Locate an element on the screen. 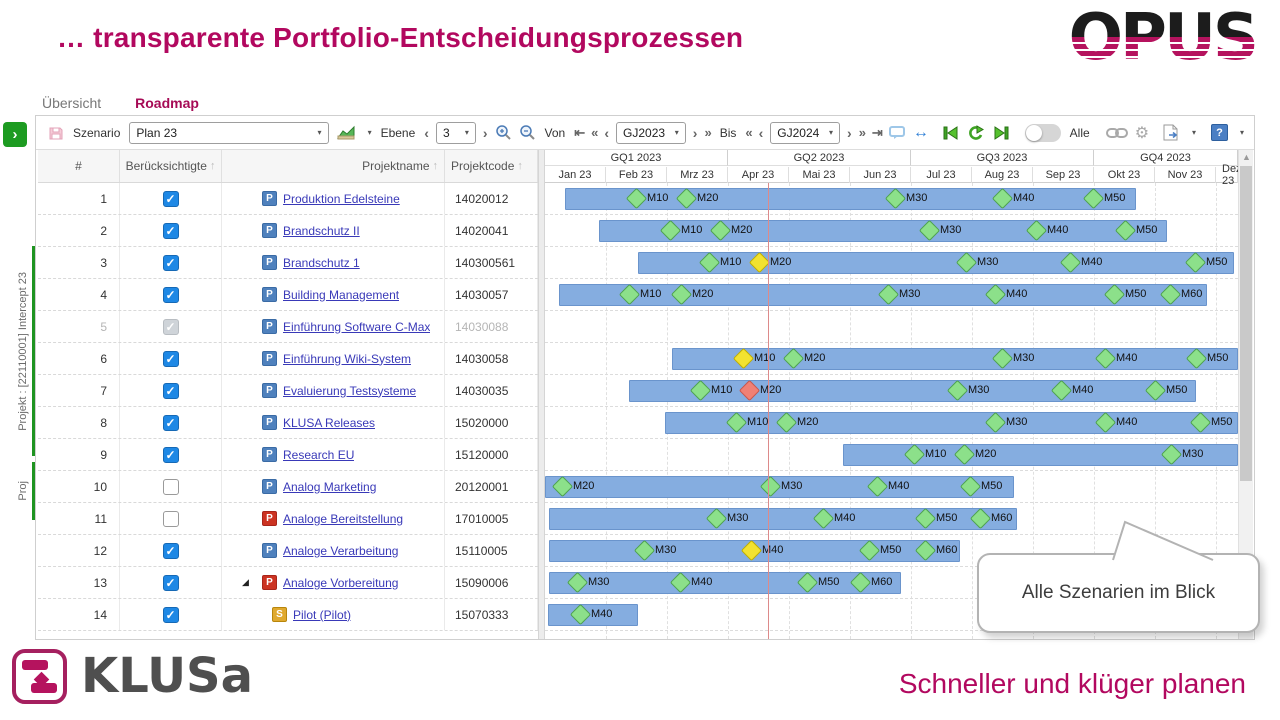 This screenshot has width=1280, height=720. gantt-month-header: Jun 23 is located at coordinates (880, 175).